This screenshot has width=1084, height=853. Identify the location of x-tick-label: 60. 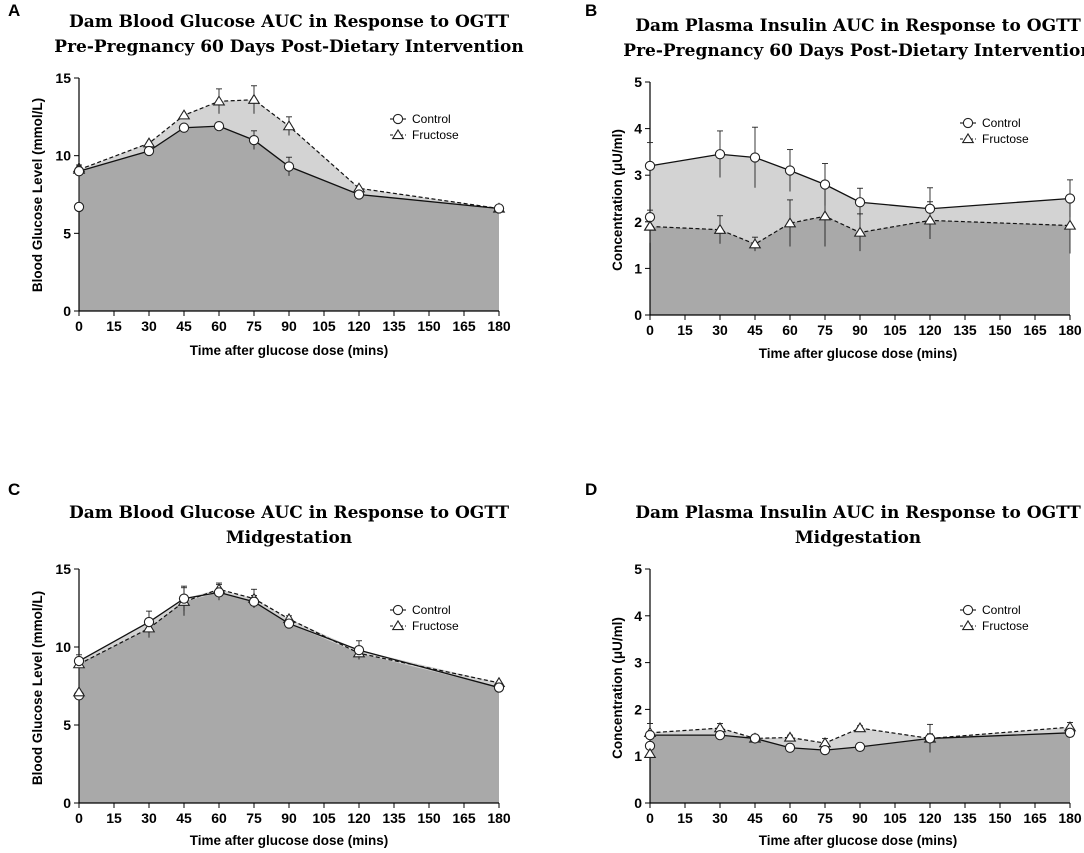
(790, 330).